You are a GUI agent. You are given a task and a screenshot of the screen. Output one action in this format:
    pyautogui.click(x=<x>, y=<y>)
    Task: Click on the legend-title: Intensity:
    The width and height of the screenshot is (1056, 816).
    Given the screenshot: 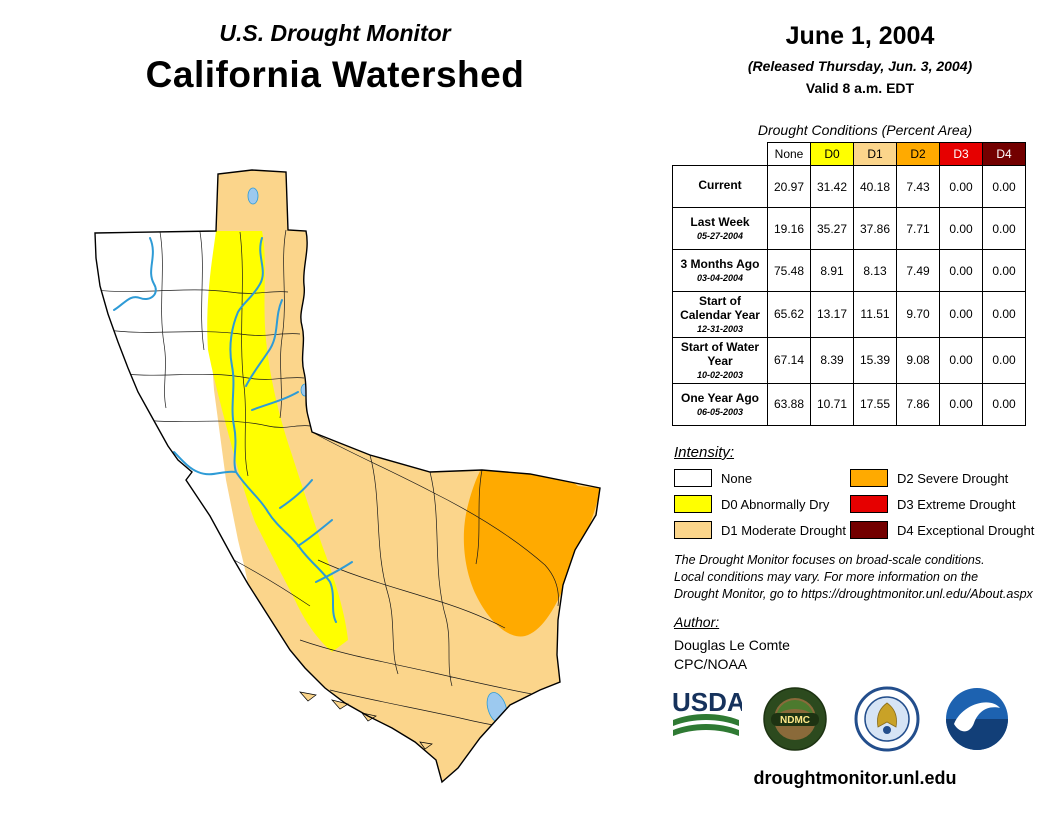 What is the action you would take?
    pyautogui.click(x=704, y=452)
    